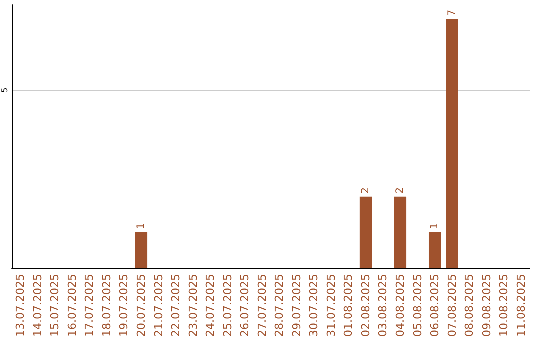 Image resolution: width=540 pixels, height=340 pixels. Describe the element at coordinates (262, 306) in the screenshot. I see `x-tick-label: 27.07.2025` at that location.